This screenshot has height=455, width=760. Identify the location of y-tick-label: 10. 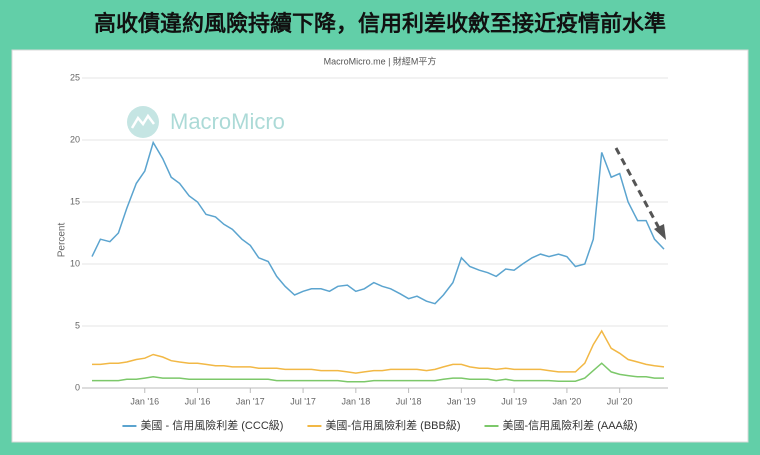
(75, 263).